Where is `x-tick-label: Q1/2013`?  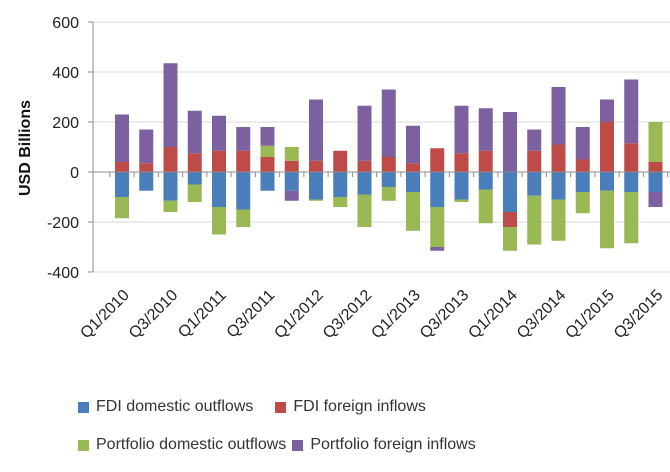 x-tick-label: Q1/2013 is located at coordinates (395, 314).